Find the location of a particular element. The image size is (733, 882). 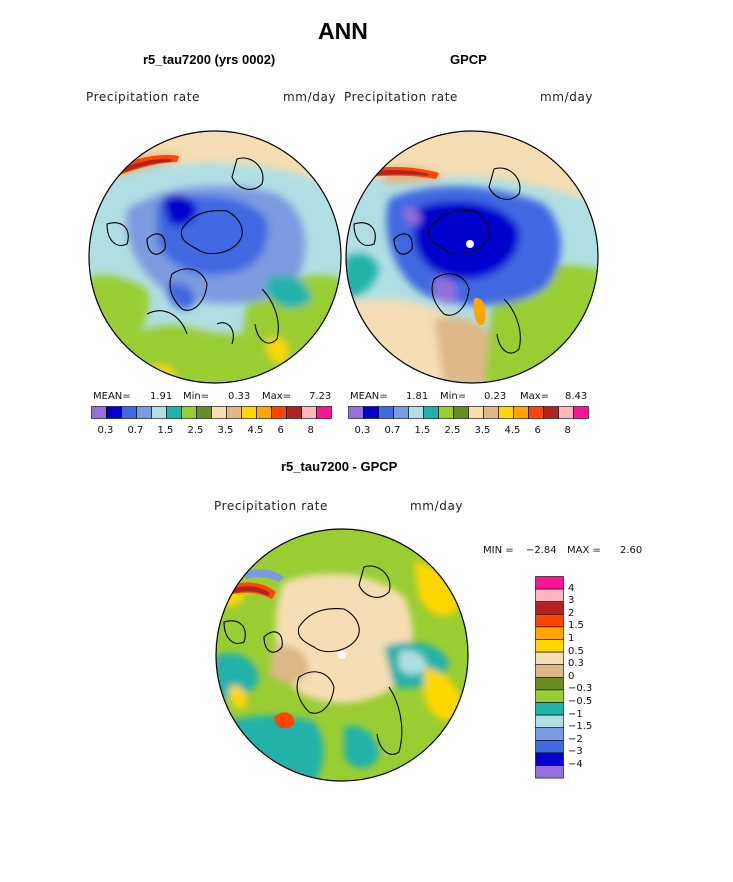

colorbar-tick-label: −2 is located at coordinates (575, 739).